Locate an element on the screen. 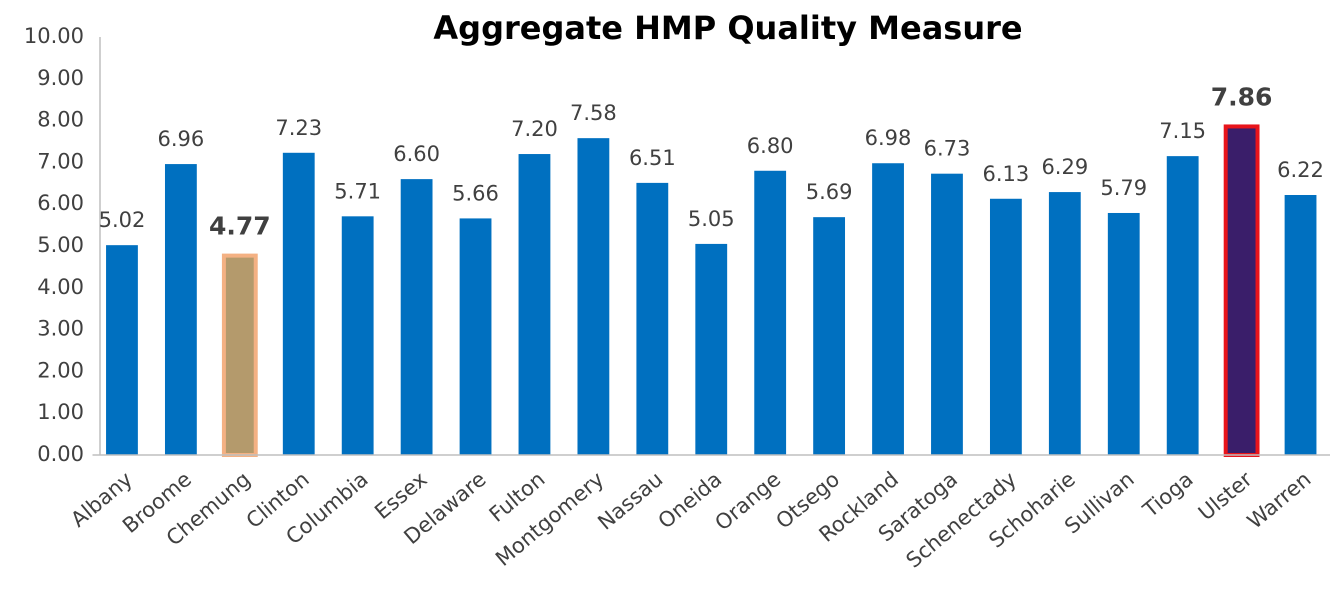 The height and width of the screenshot is (604, 1337). x-tick-label: Nassau is located at coordinates (630, 501).